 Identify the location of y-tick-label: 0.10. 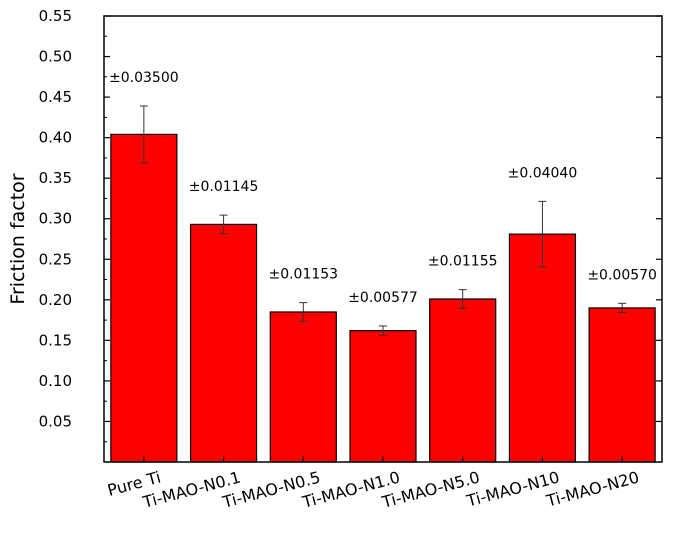
(55, 381).